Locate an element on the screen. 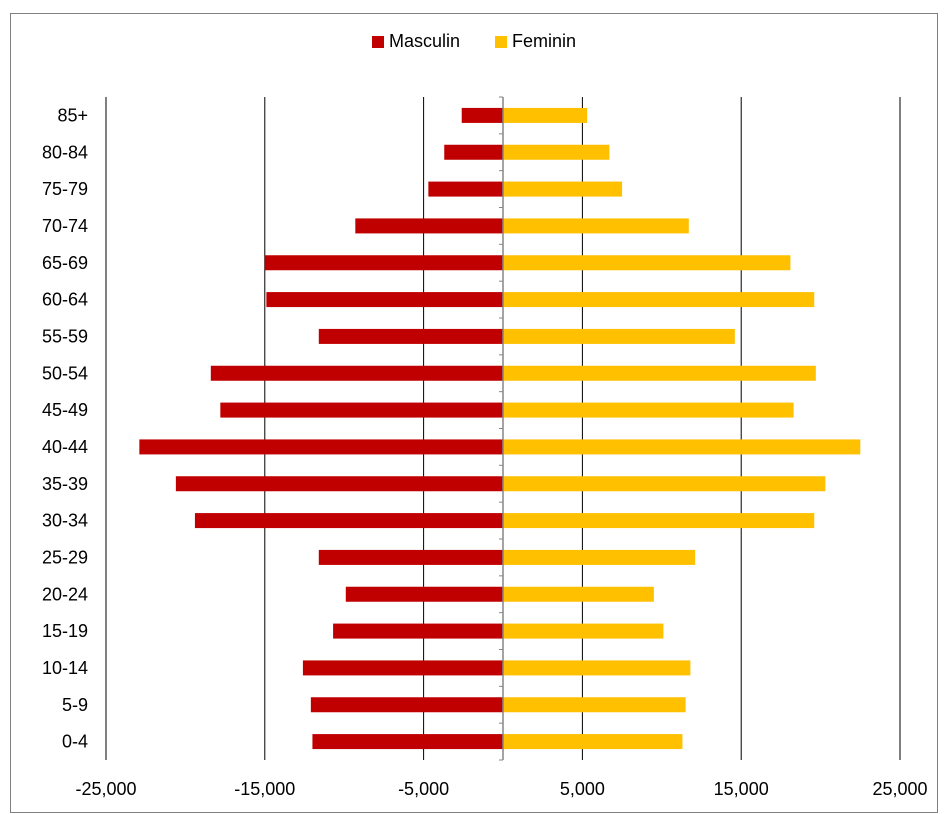 The height and width of the screenshot is (814, 951). legend-swatch-feminin is located at coordinates (501, 42).